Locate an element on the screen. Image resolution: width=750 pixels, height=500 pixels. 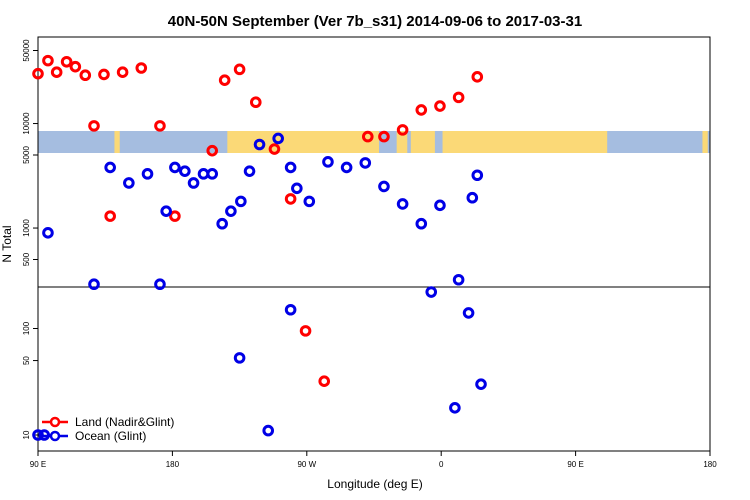
legend-entry-land: Land (Nadir&Glint) is located at coordinates (108, 422).